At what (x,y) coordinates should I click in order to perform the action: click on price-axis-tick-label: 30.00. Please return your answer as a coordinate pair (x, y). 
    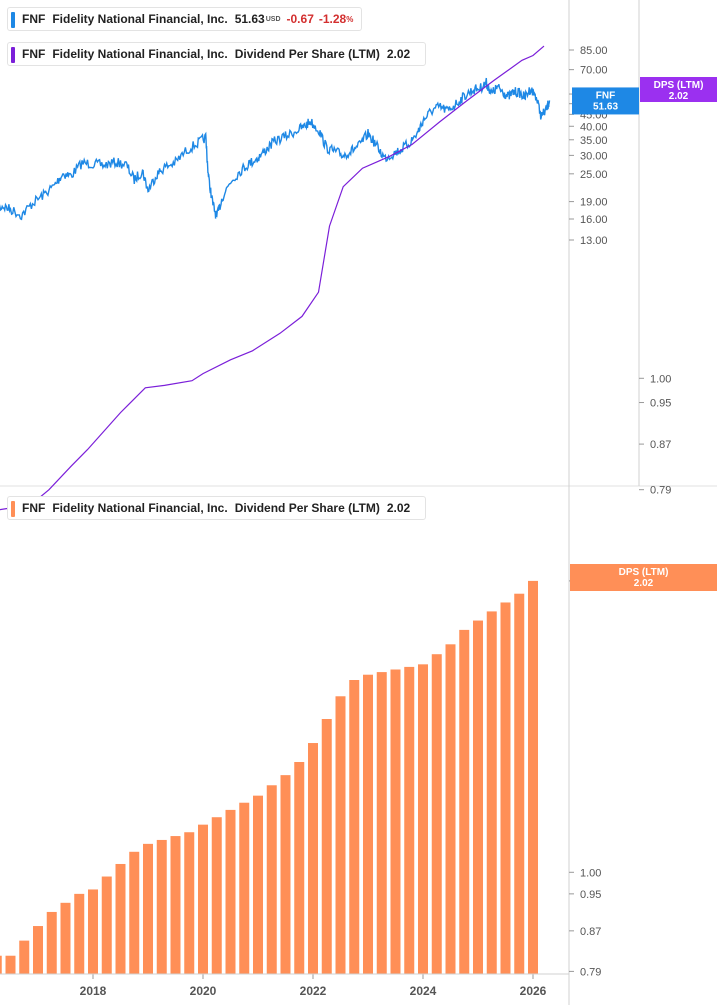
    Looking at the image, I should click on (594, 156).